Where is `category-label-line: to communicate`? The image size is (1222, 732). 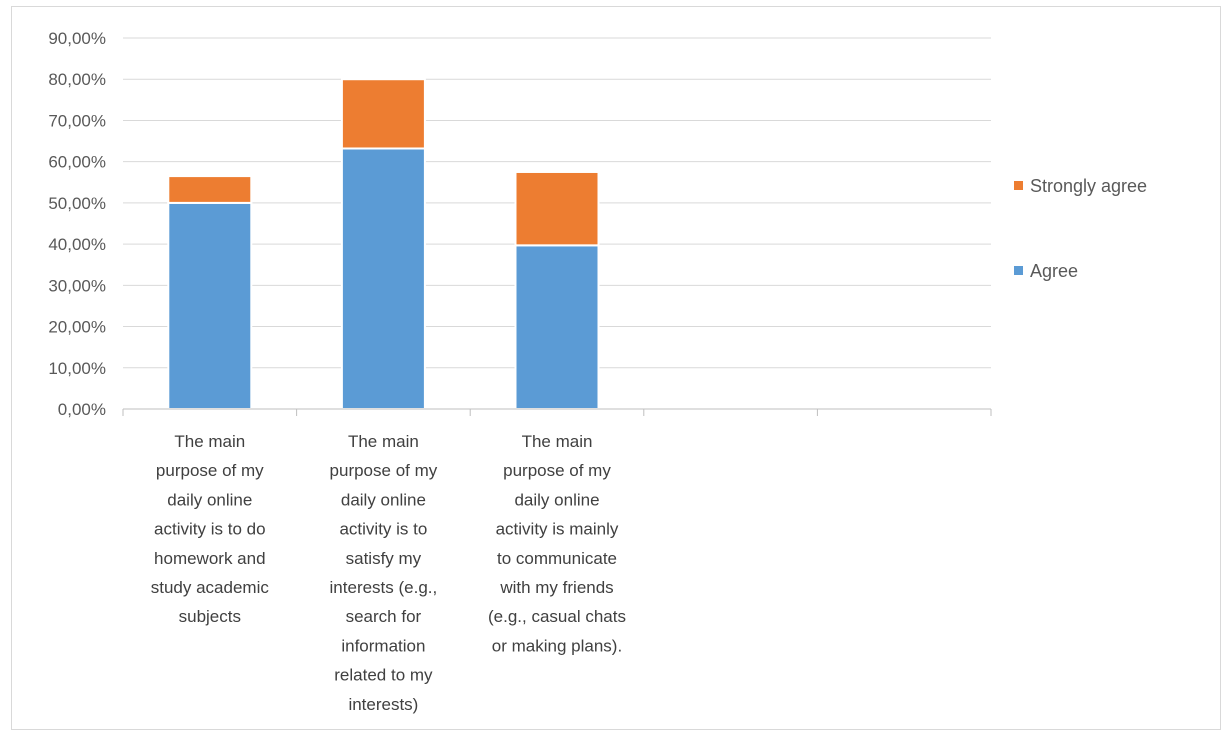
category-label-line: to communicate is located at coordinates (557, 558).